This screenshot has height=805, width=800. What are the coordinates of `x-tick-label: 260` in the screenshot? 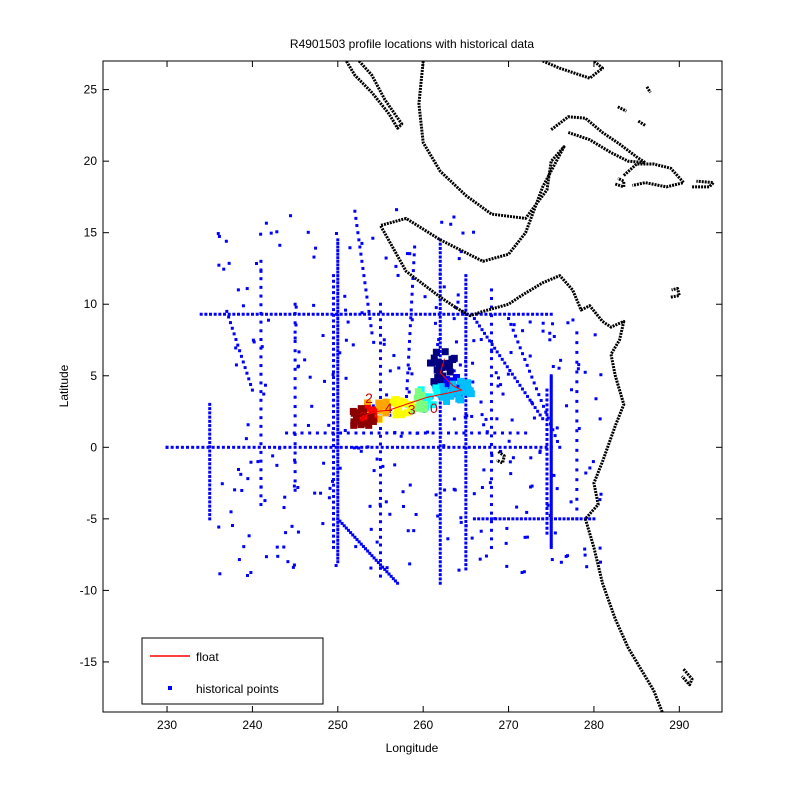 It's located at (423, 725).